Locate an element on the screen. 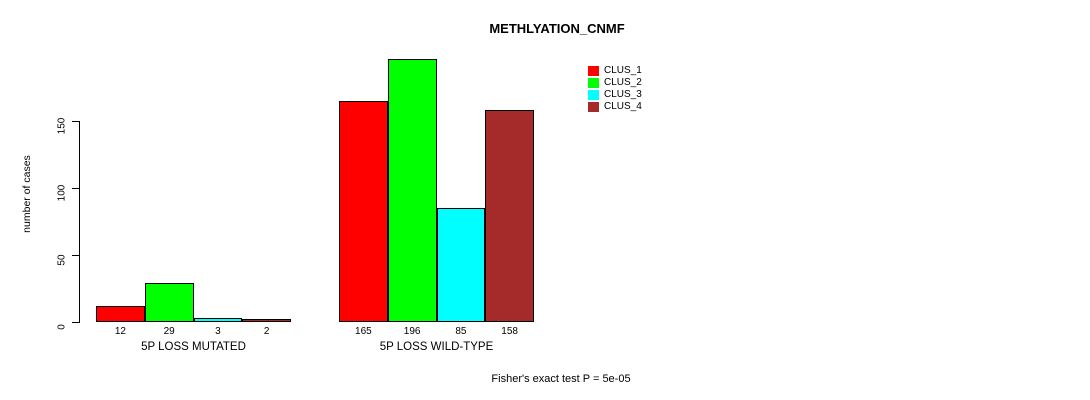 This screenshot has width=1090, height=400. legend-label: CLUS_2 is located at coordinates (623, 82).